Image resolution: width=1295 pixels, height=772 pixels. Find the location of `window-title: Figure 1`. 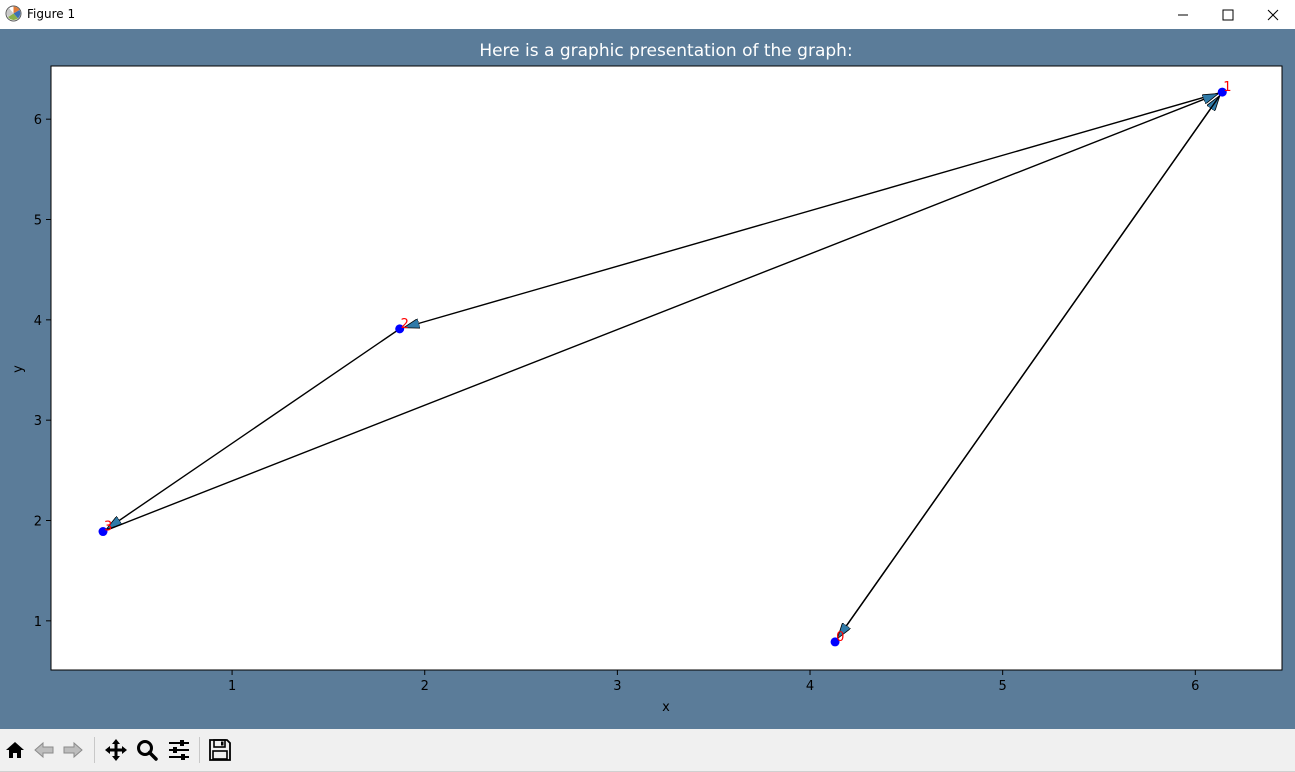

window-title: Figure 1 is located at coordinates (51, 14).